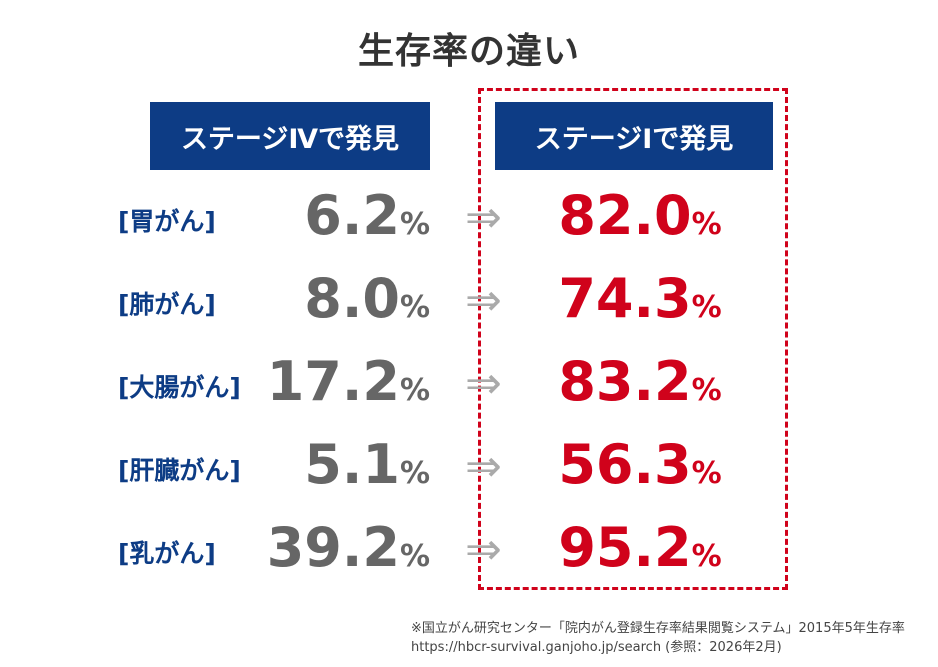 This screenshot has height=667, width=938. I want to click on stage4-value: 6.2%, so click(367, 215).